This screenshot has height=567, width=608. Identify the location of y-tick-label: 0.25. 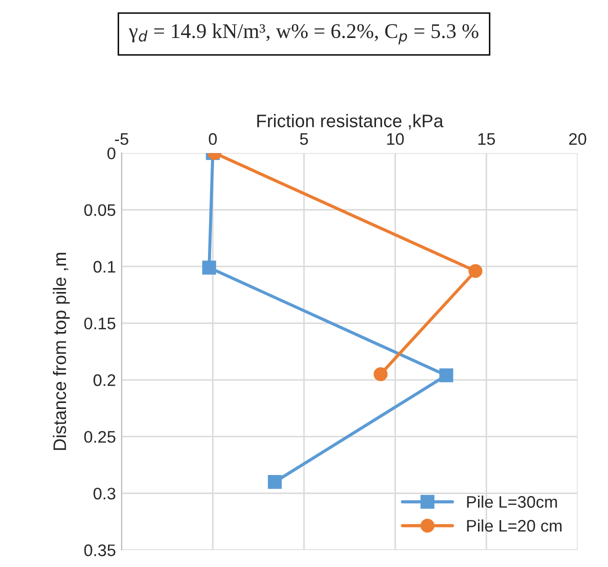
(100, 436).